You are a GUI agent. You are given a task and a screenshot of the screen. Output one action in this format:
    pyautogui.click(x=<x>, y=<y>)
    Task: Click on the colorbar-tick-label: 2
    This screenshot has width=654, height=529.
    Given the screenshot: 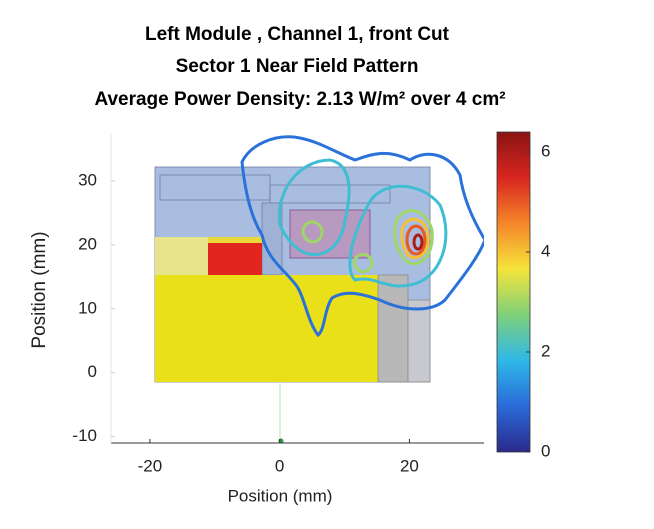 What is the action you would take?
    pyautogui.click(x=545, y=350)
    